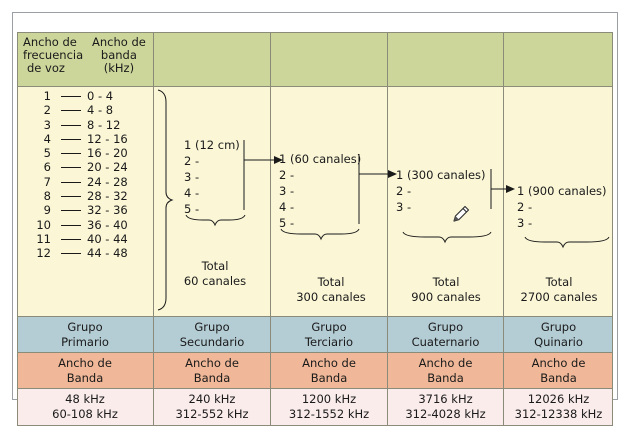 Image resolution: width=630 pixels, height=426 pixels. Describe the element at coordinates (104, 124) in the screenshot. I see `channel-band: 8 - 12` at that location.